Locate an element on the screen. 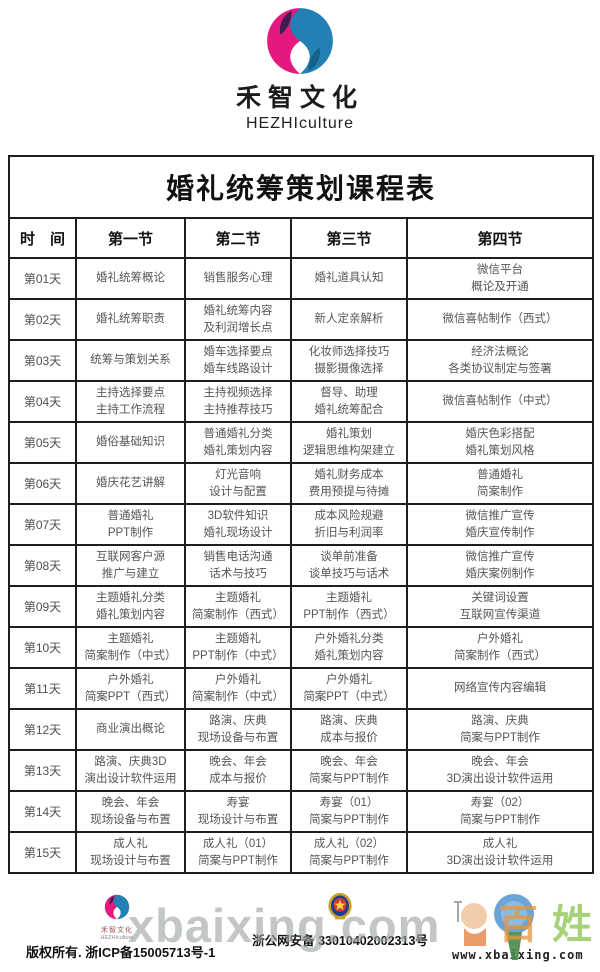 Image resolution: width=600 pixels, height=972 pixels. session-cell: 成人礼 现场设计与布置 is located at coordinates (130, 852).